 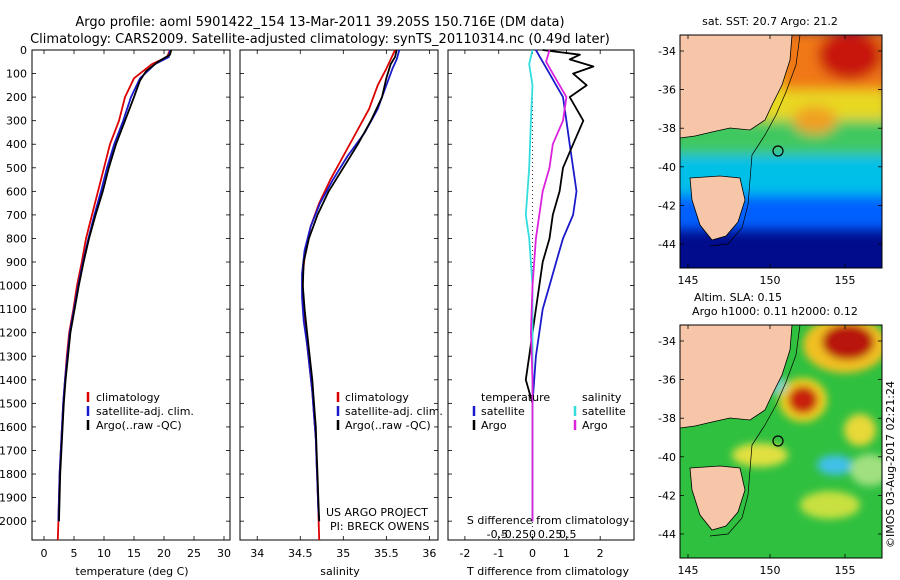 What do you see at coordinates (13, 474) in the screenshot?
I see `depth-tick-label: 1800` at bounding box center [13, 474].